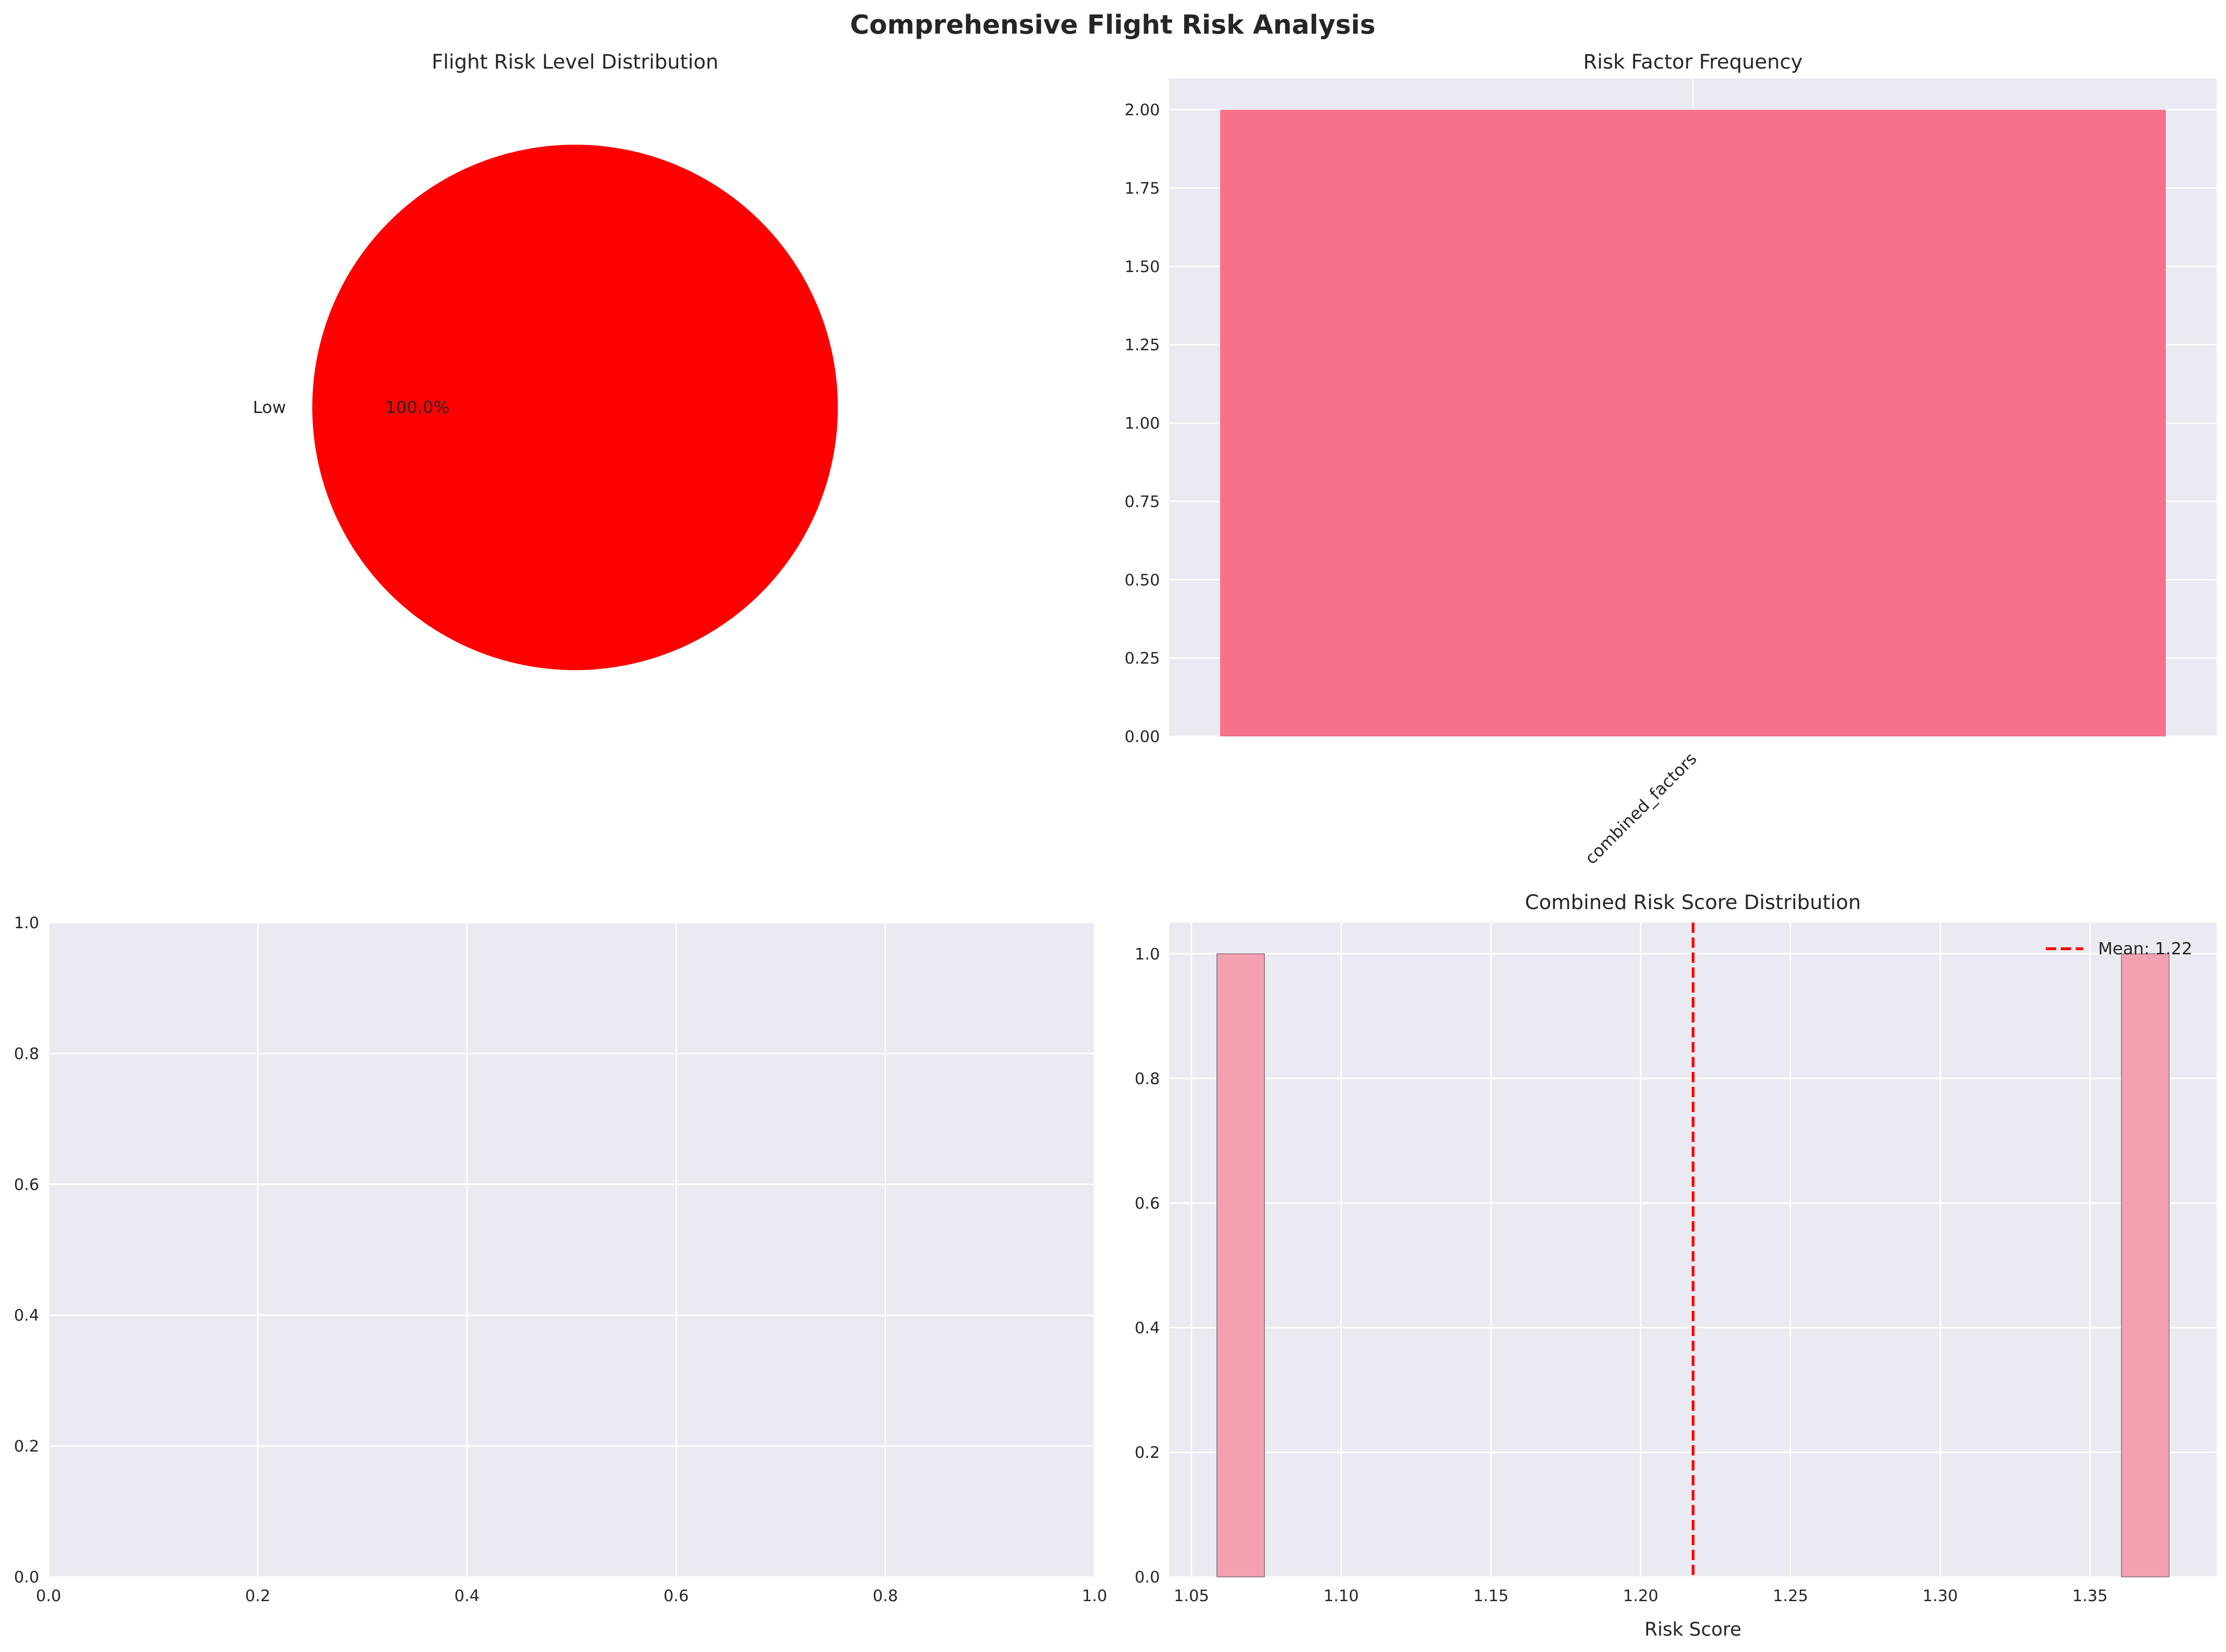  Describe the element at coordinates (1147, 1577) in the screenshot. I see `histogram-ytick-label: 0.0` at that location.